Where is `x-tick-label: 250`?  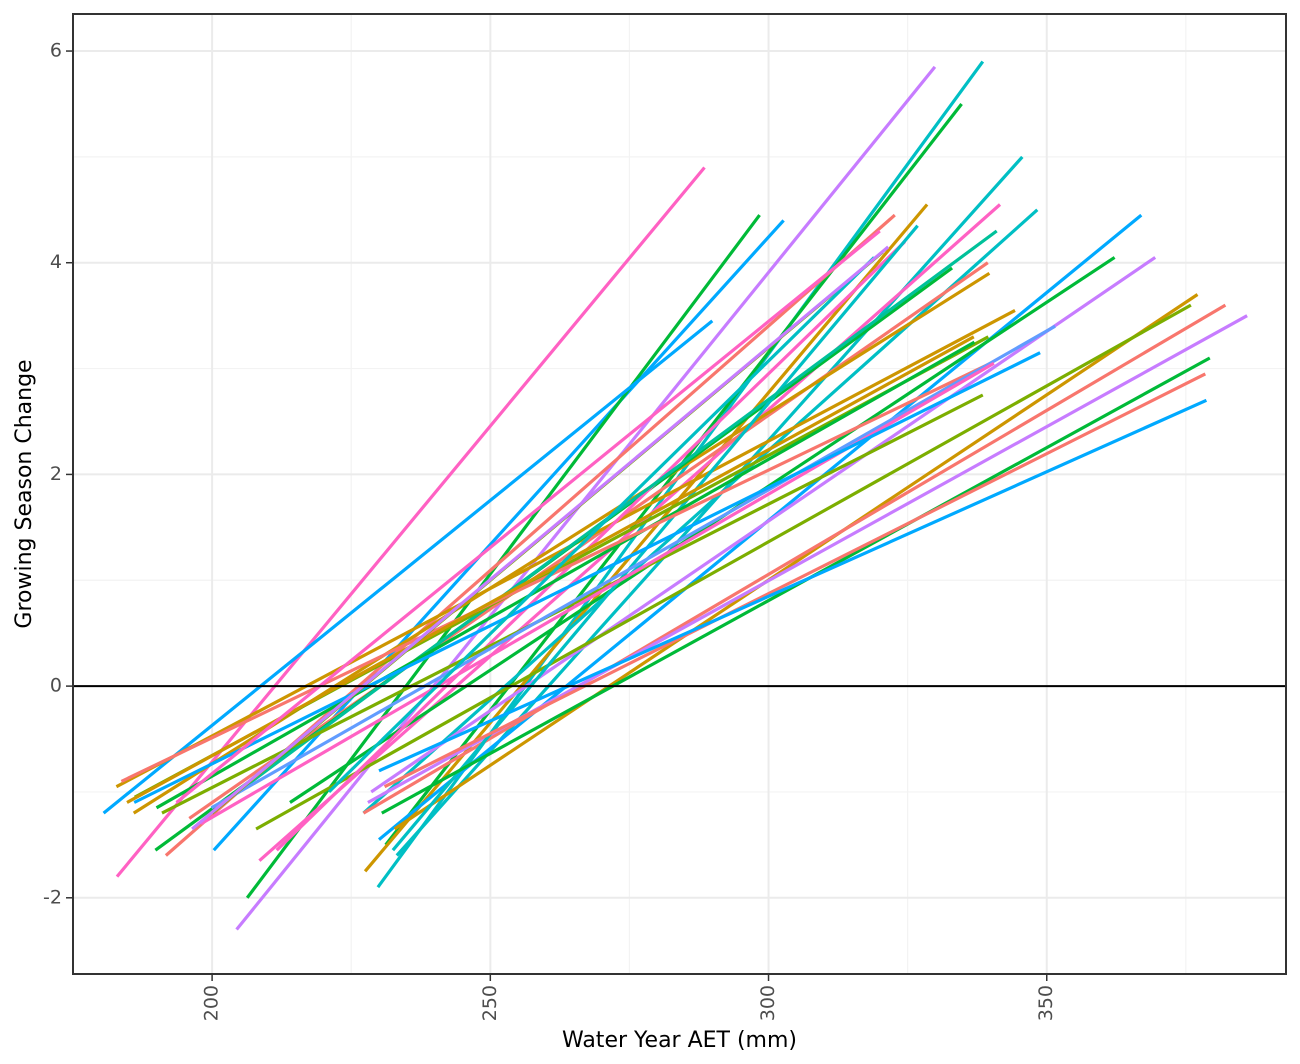 x-tick-label: 250 is located at coordinates (490, 1003).